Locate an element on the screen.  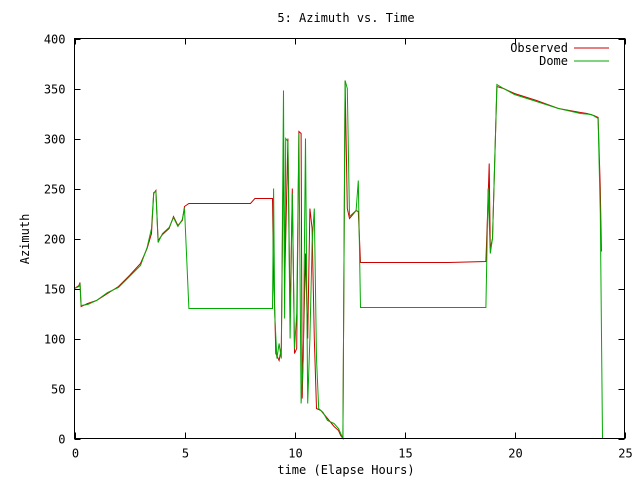
legend-label-dome: Dome is located at coordinates (553, 61).